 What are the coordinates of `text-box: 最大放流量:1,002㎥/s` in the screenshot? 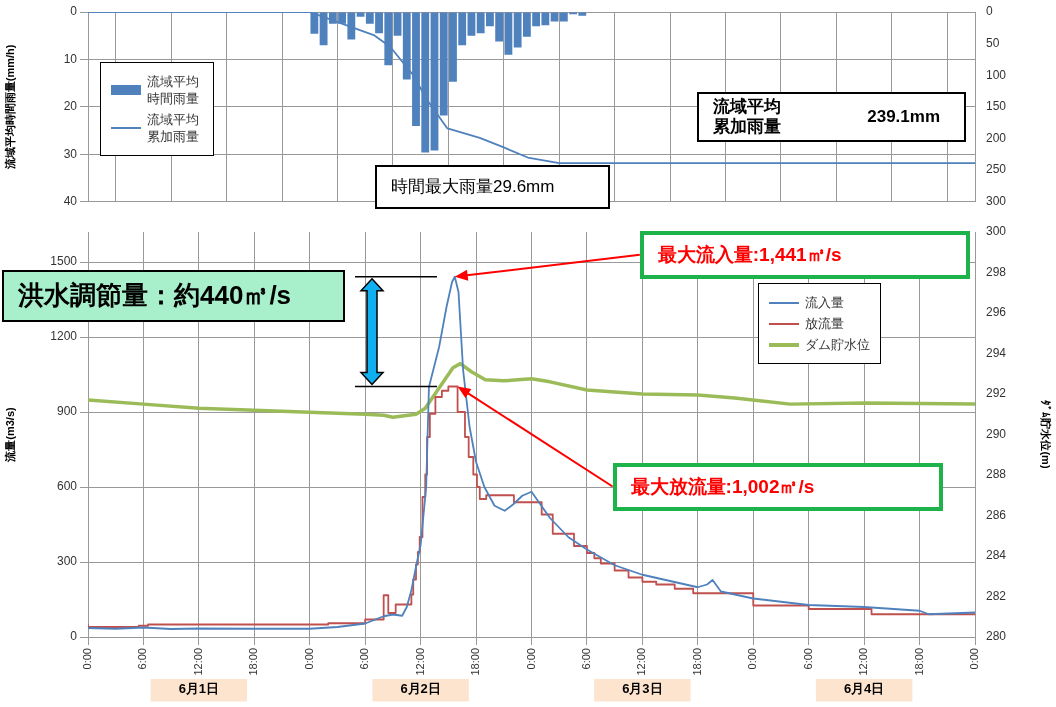 It's located at (777, 486).